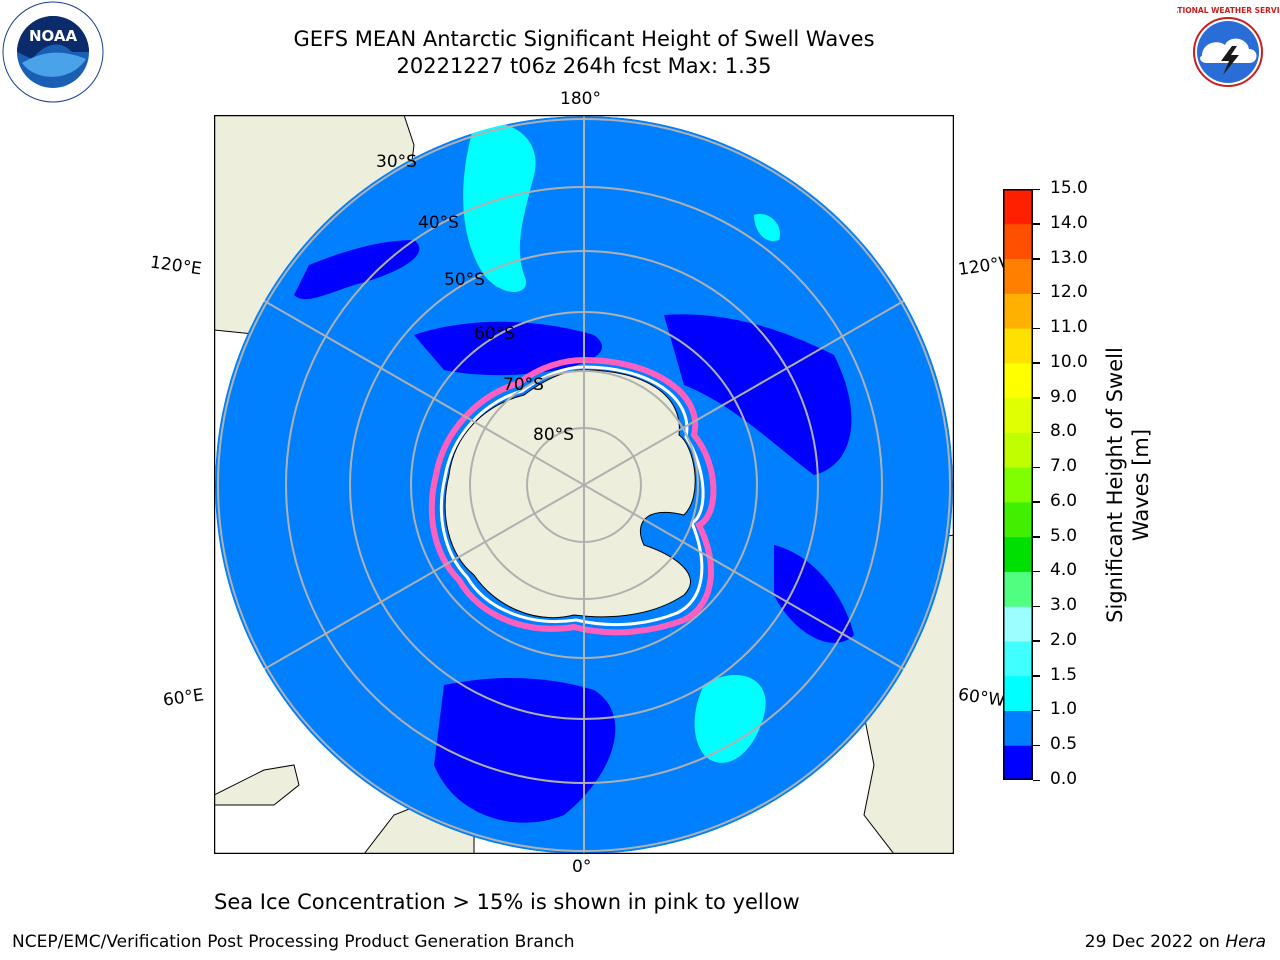 This screenshot has width=1280, height=960. What do you see at coordinates (553, 435) in the screenshot?
I see `lat-label-80s: 80°S` at bounding box center [553, 435].